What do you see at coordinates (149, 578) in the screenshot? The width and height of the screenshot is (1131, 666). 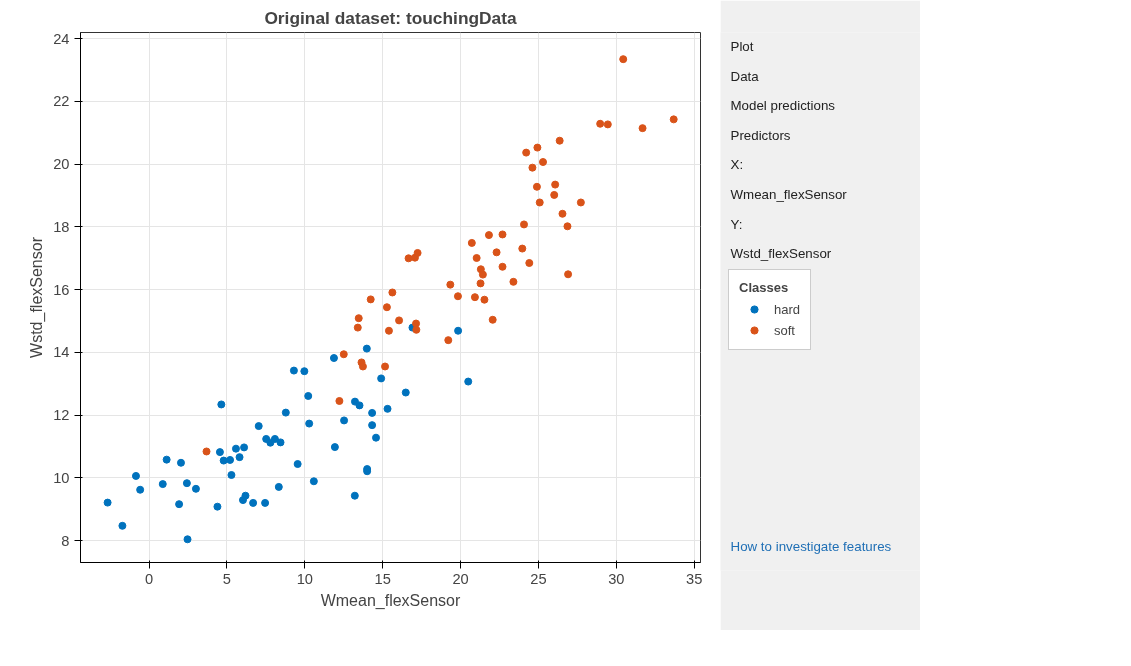 I see `x-tick-label: 0` at bounding box center [149, 578].